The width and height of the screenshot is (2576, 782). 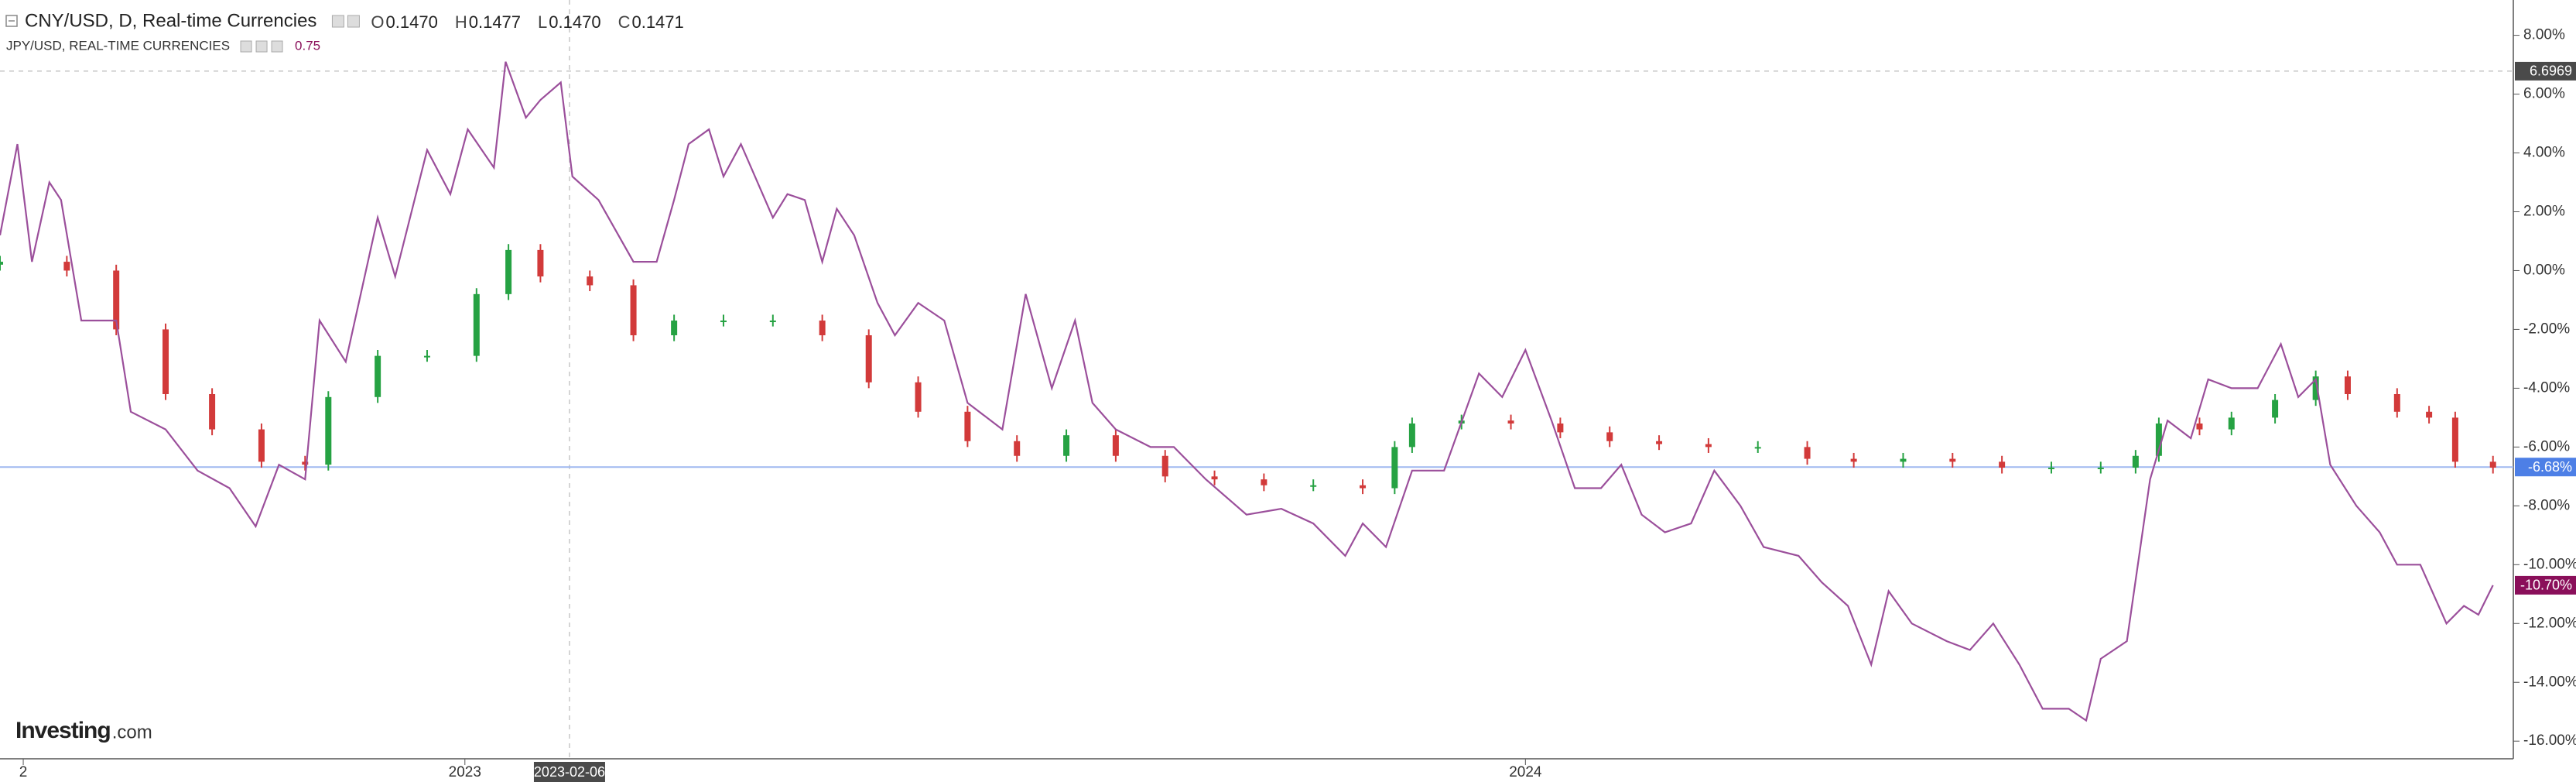 I want to click on ohlc-label: C, so click(x=625, y=22).